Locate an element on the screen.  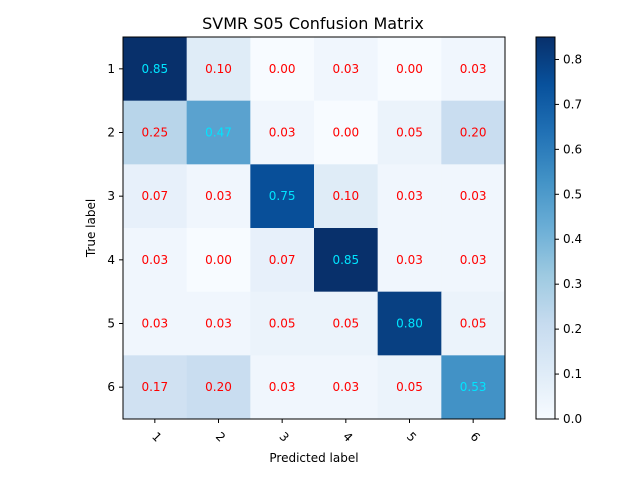
cell-label-r2-c2: 0.47 is located at coordinates (218, 133).